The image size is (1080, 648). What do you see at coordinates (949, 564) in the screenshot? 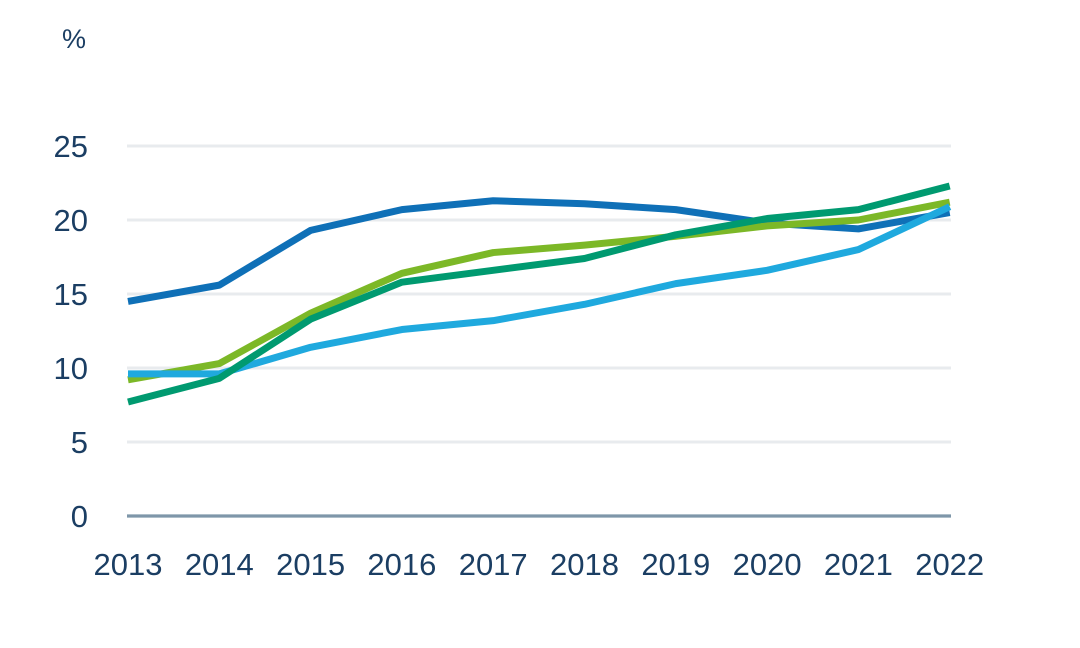
I see `x-tick-label-2022: 2022` at bounding box center [949, 564].